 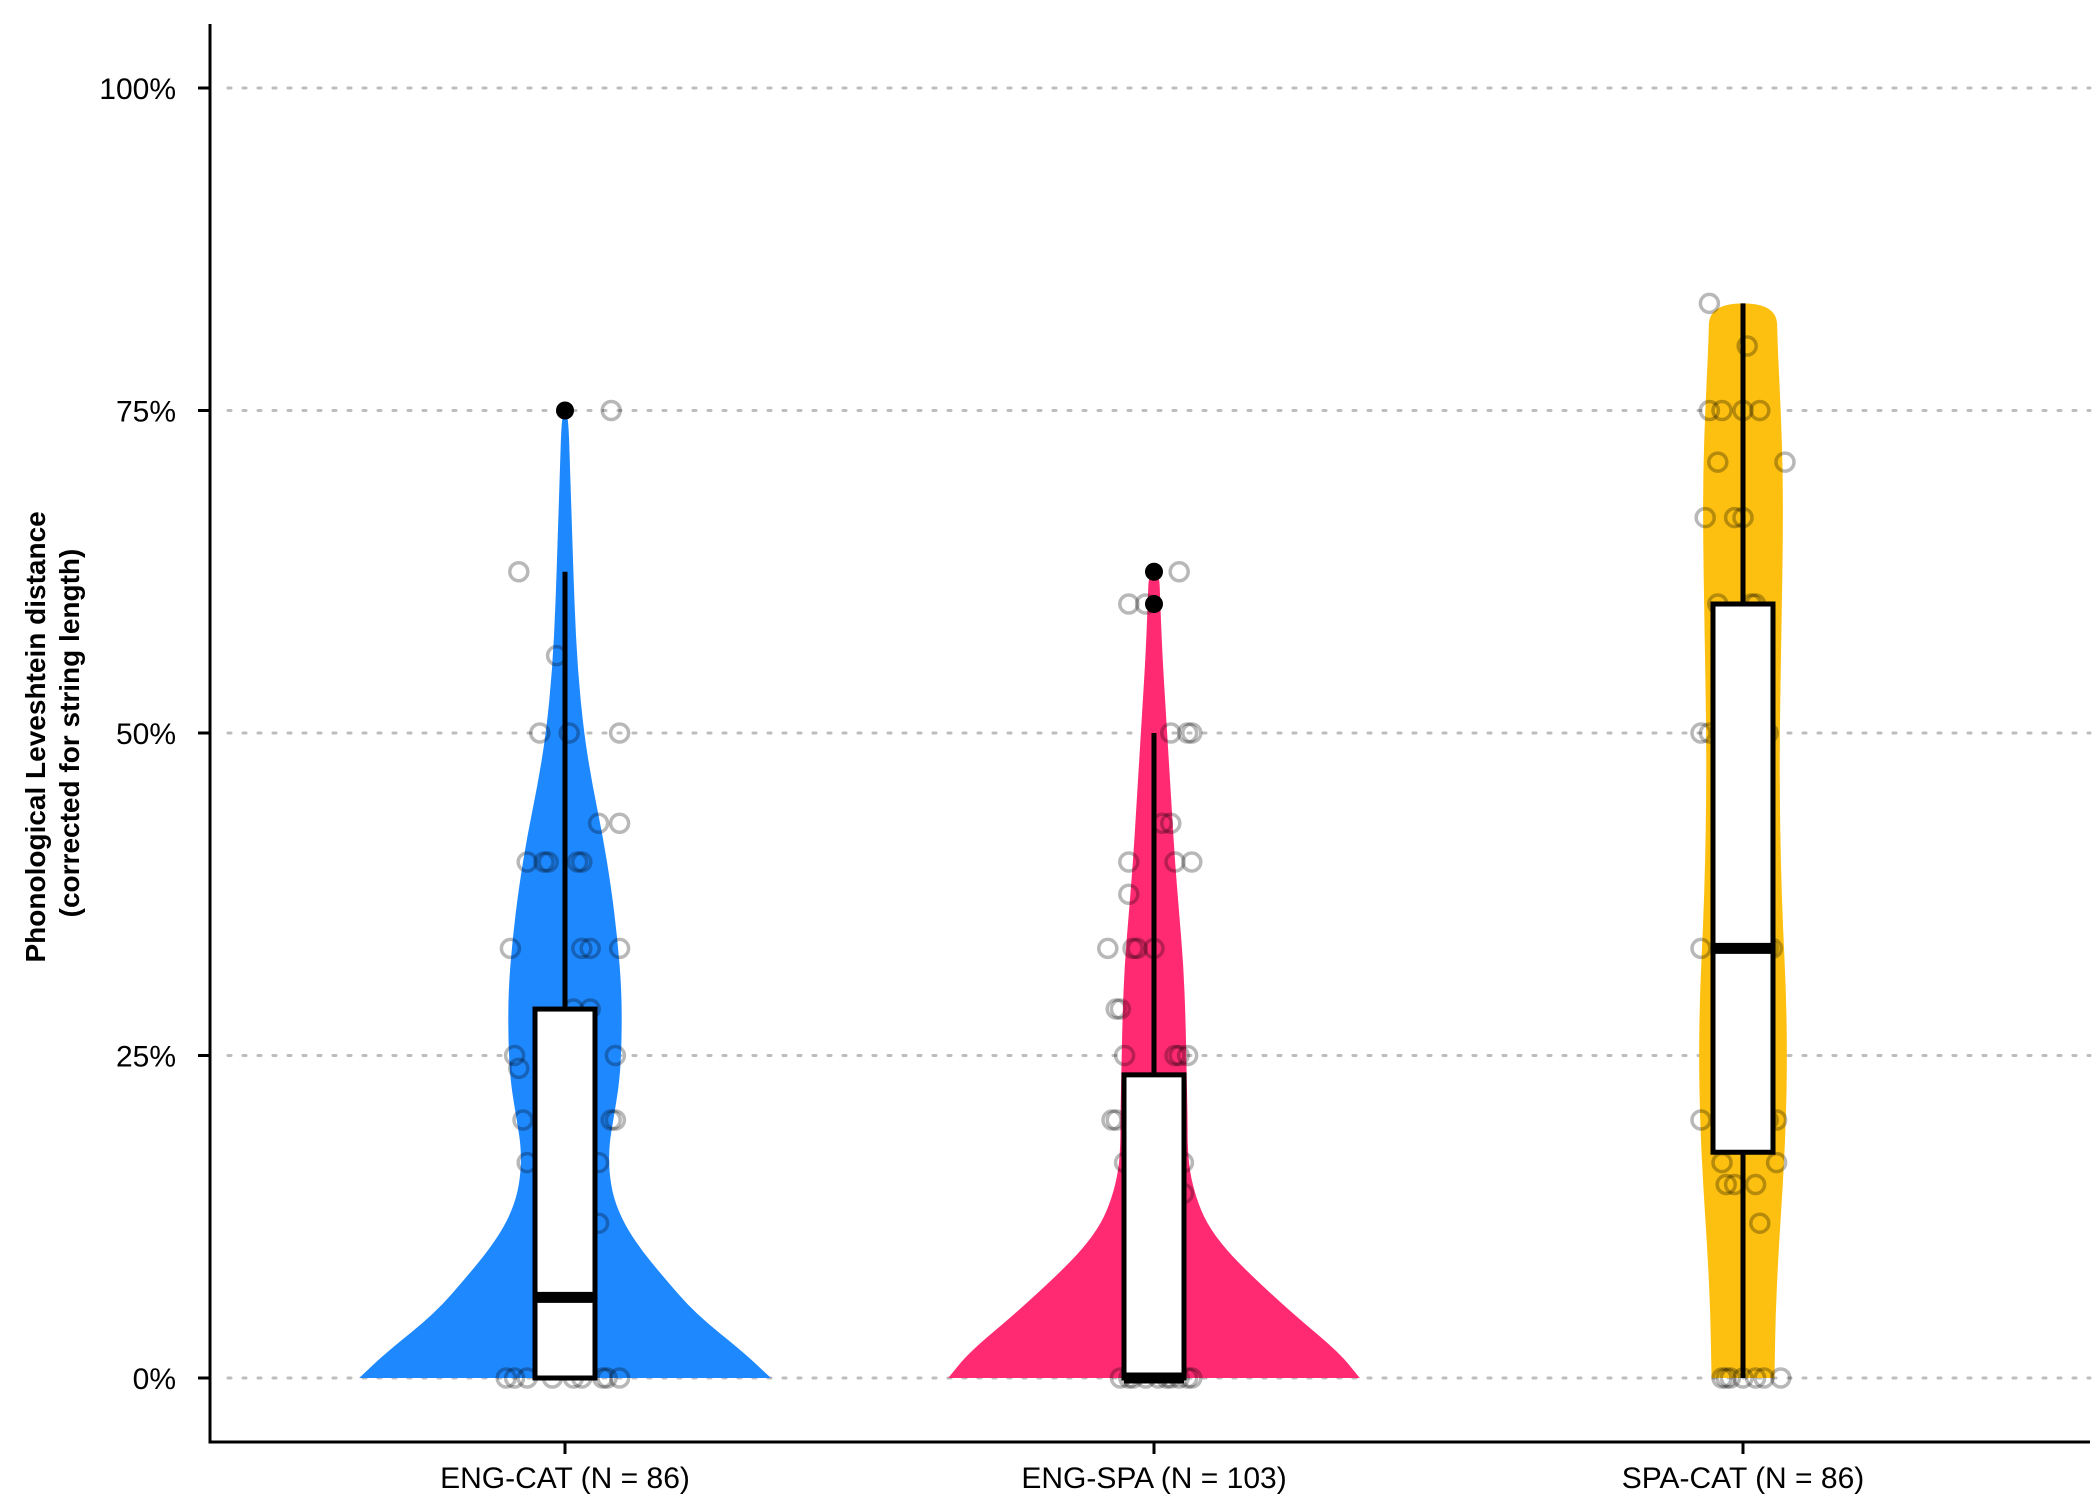 What do you see at coordinates (35, 736) in the screenshot?
I see `y-axis-title-line1: Phonological Leveshtein distance` at bounding box center [35, 736].